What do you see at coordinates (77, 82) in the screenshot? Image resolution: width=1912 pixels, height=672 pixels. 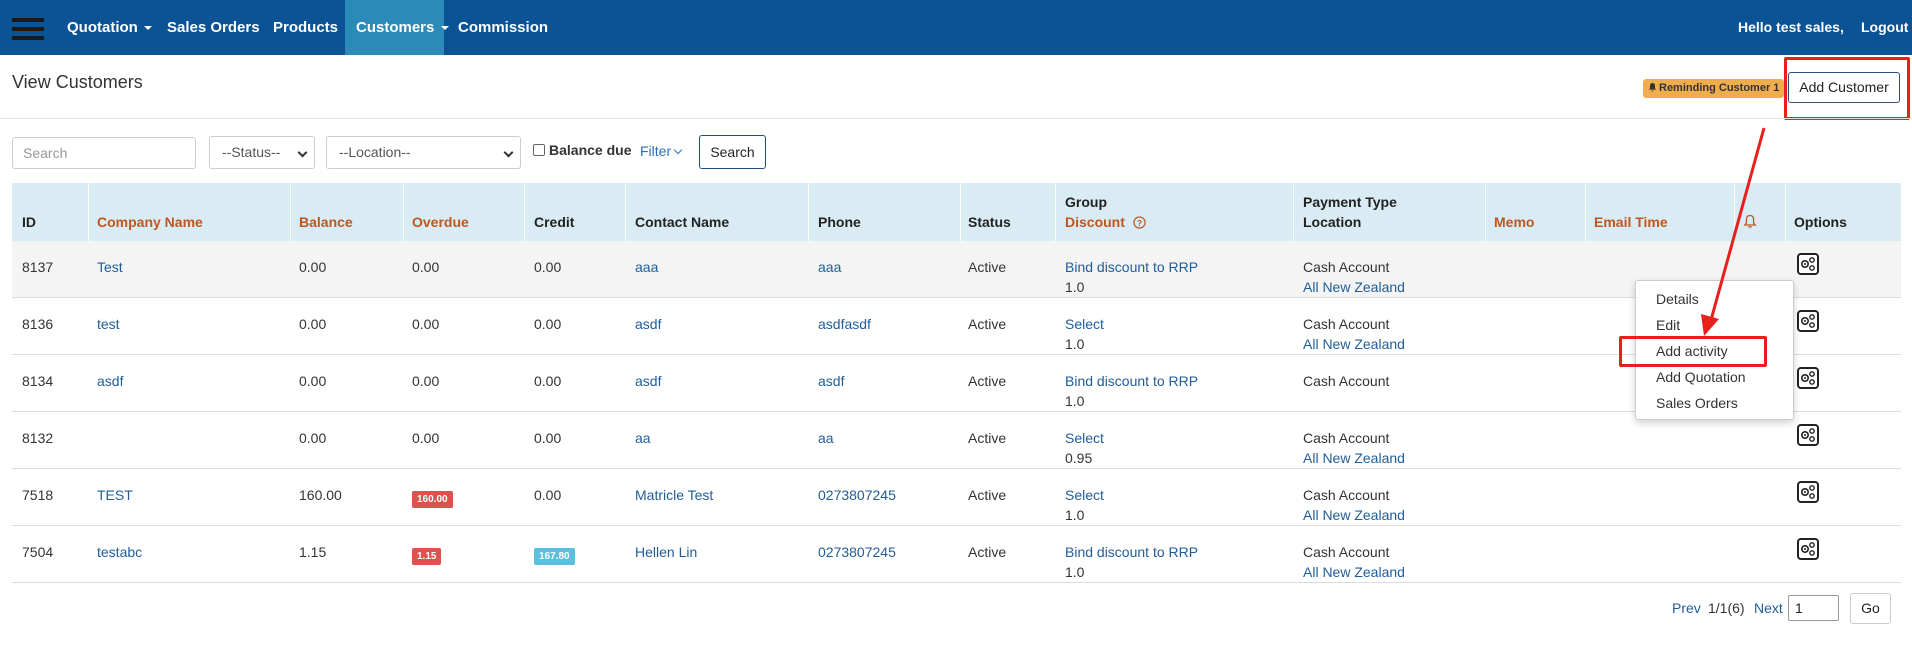 I see `page-title: View Customers` at bounding box center [77, 82].